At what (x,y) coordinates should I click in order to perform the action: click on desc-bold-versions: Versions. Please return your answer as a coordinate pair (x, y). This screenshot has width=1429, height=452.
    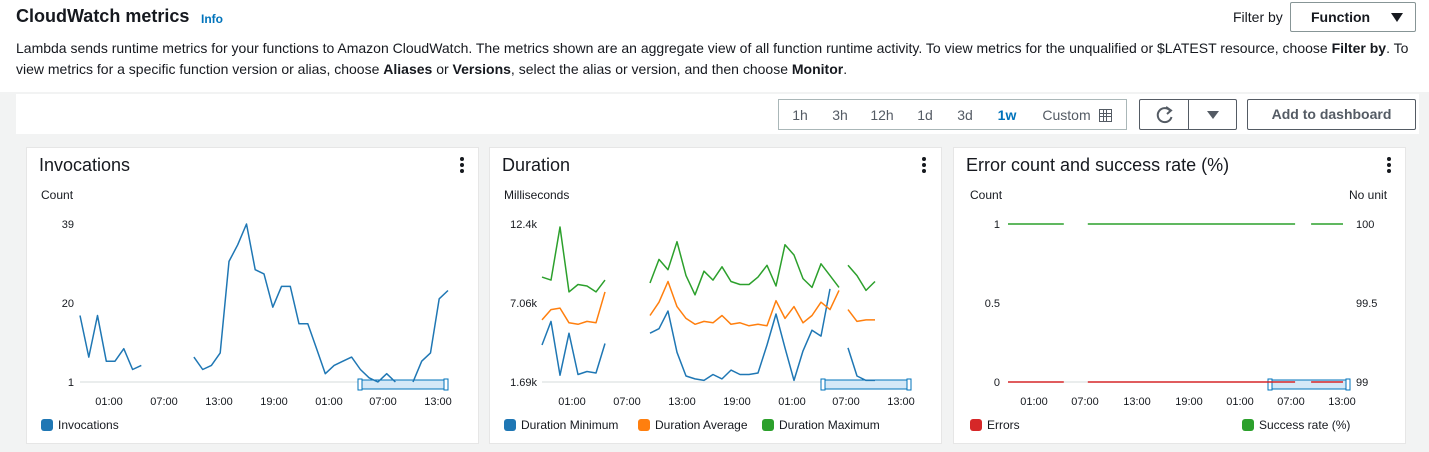
    Looking at the image, I should click on (481, 69).